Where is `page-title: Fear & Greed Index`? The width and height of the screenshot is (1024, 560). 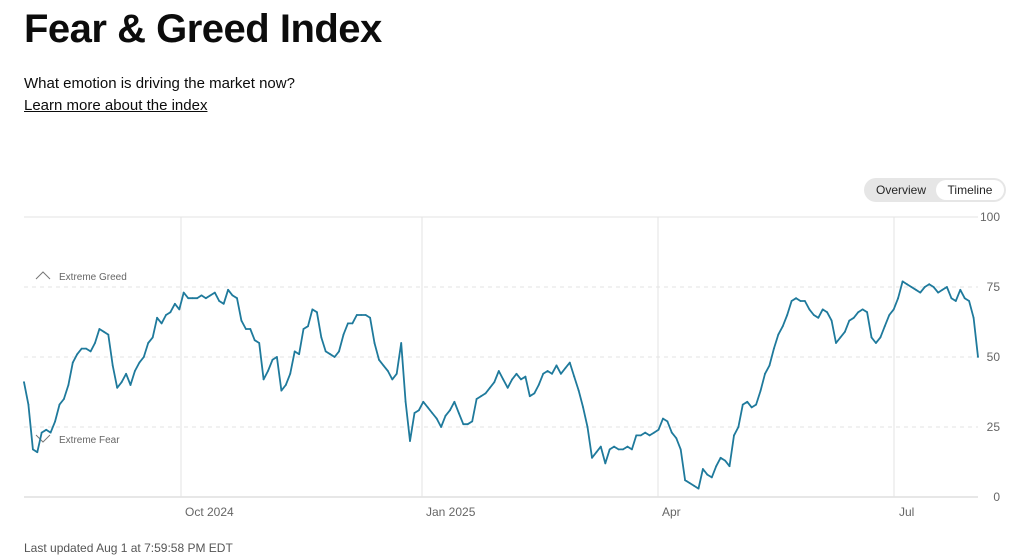 page-title: Fear & Greed Index is located at coordinates (203, 29).